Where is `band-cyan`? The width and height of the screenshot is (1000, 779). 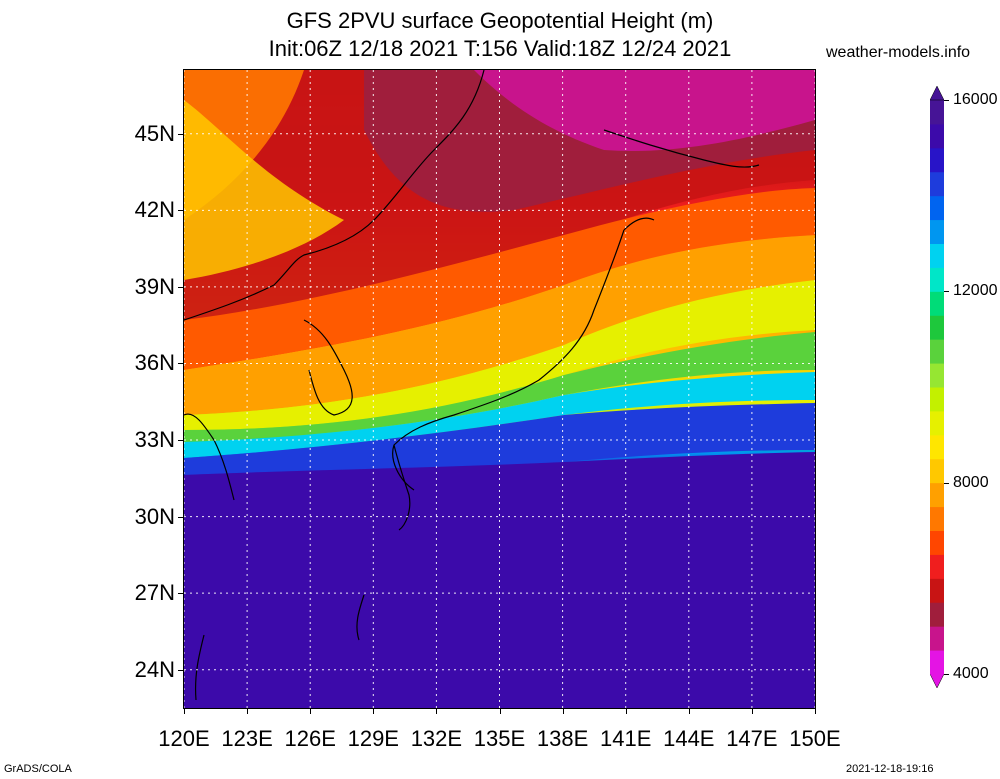 band-cyan is located at coordinates (499, 415).